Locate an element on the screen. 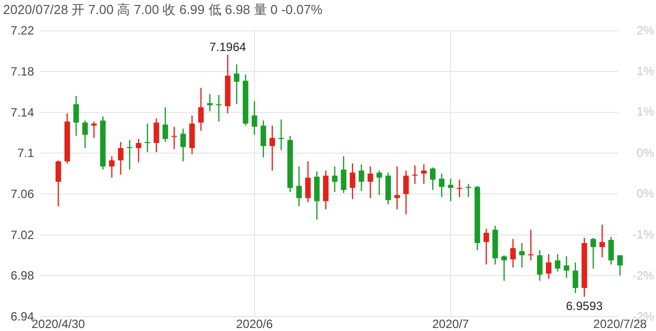 This screenshot has height=331, width=656. y-tick-label: 7.02 is located at coordinates (22, 235).